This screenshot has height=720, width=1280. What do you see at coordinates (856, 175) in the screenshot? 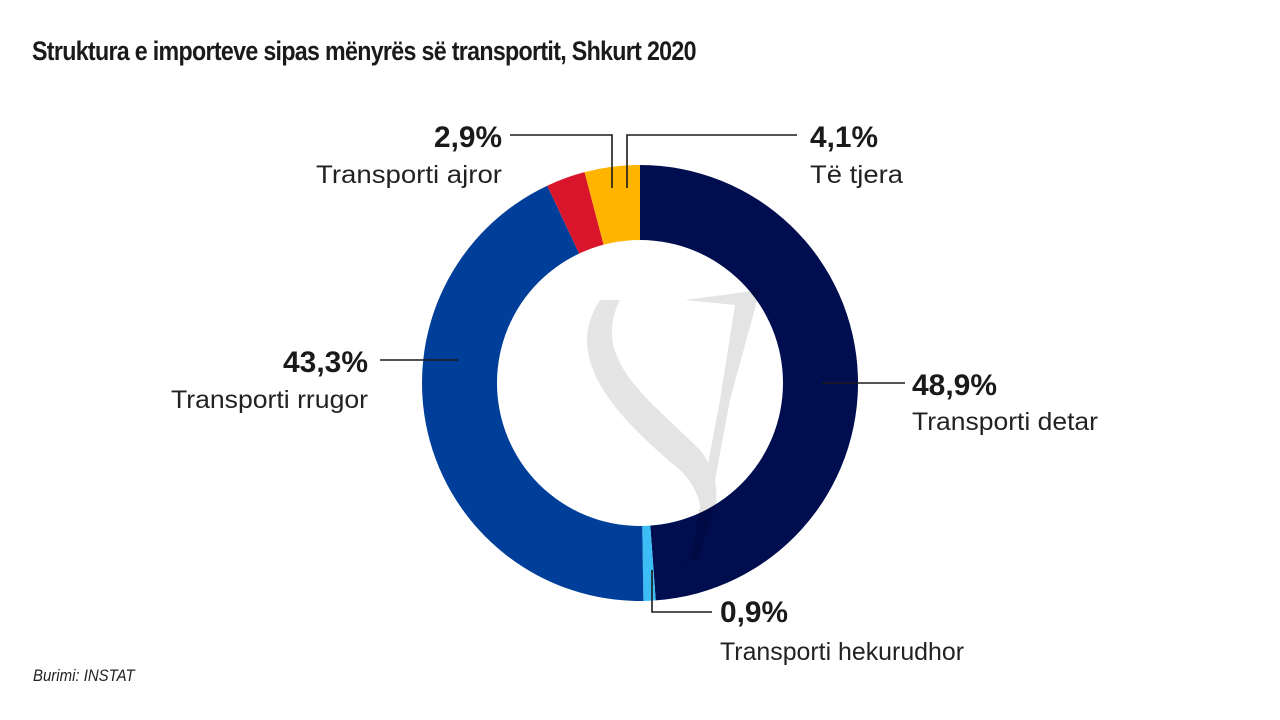
I see `data-label-name-tjera: Të tjera` at bounding box center [856, 175].